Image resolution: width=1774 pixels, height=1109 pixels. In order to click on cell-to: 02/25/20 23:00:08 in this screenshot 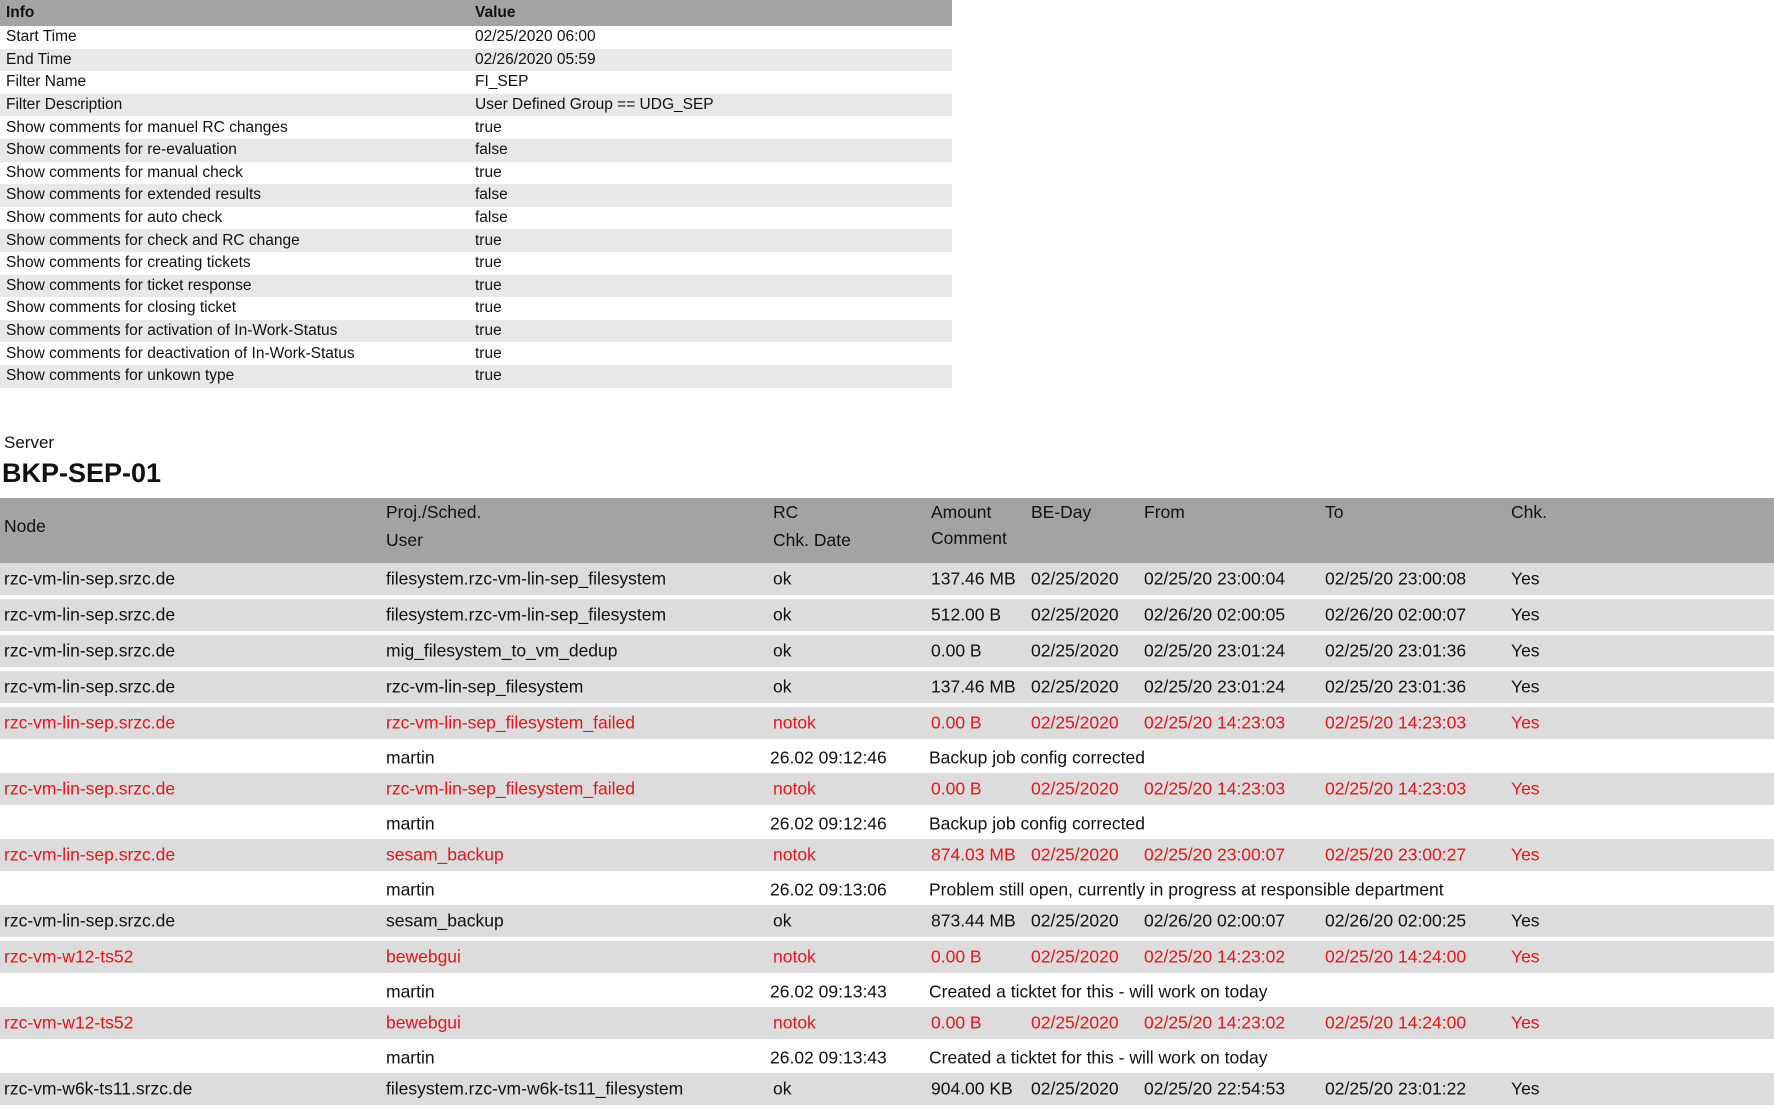, I will do `click(1396, 578)`.